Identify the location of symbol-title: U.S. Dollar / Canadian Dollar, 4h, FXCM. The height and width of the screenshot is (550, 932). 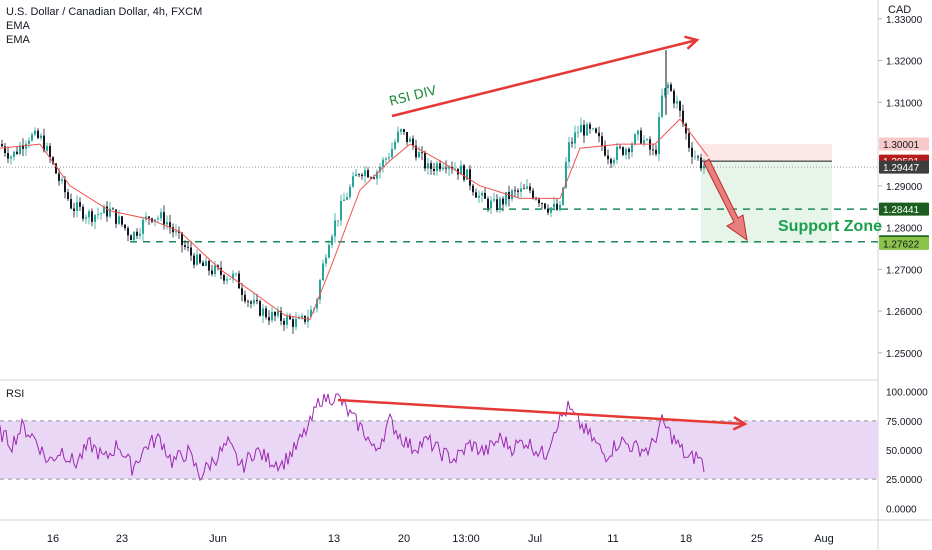
(104, 12).